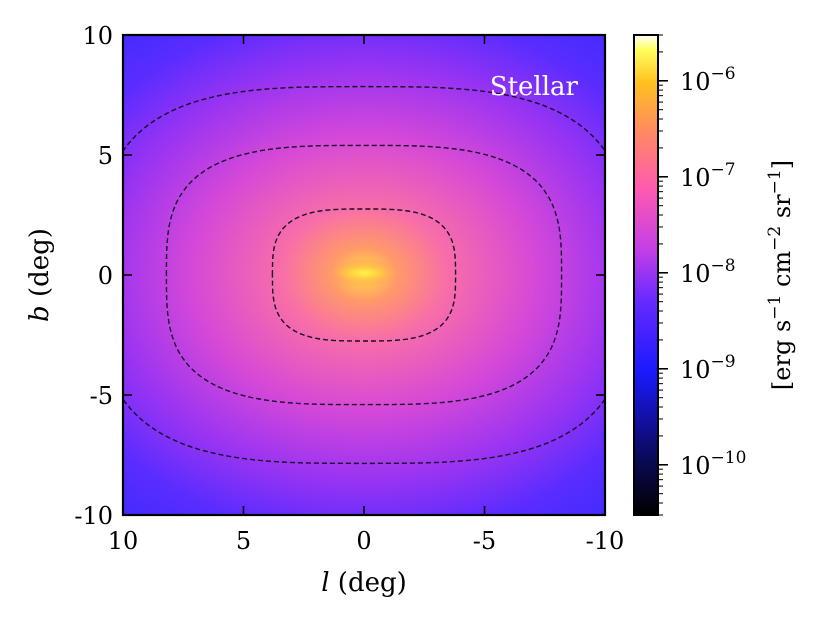  I want to click on contour-inner, so click(364, 275).